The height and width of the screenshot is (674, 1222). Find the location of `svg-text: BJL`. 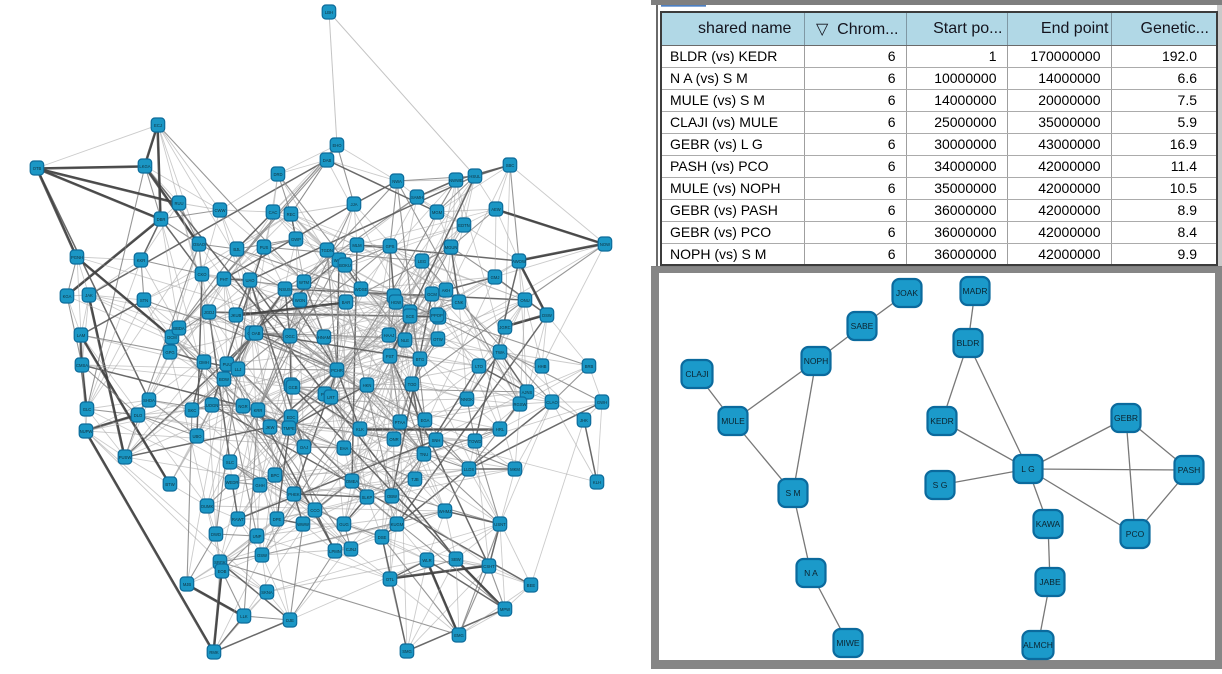

svg-text: BJL is located at coordinates (237, 249).